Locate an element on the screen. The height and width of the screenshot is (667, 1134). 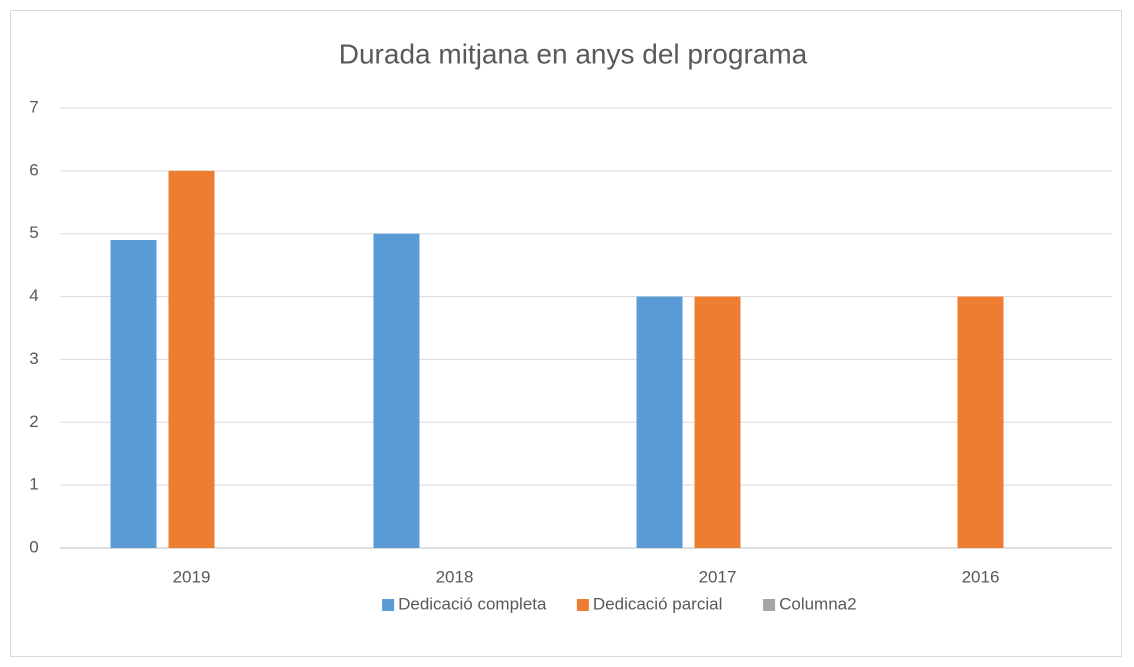
y-tick-label: 4 is located at coordinates (33, 295).